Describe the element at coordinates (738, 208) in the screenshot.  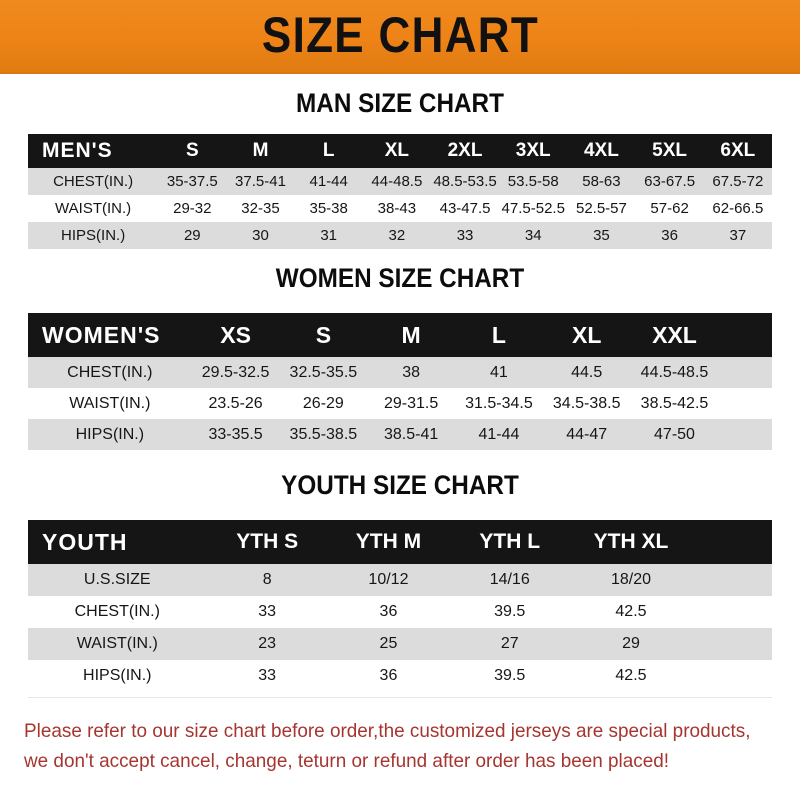
I see `man-waist-6xl: 62-66.5` at that location.